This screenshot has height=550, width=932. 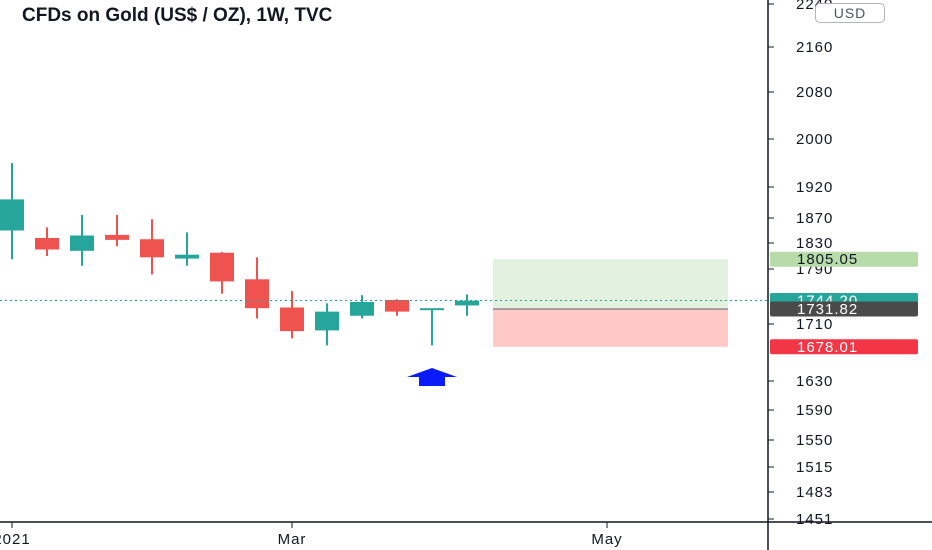 I want to click on price-tick-label: 1483, so click(x=814, y=492).